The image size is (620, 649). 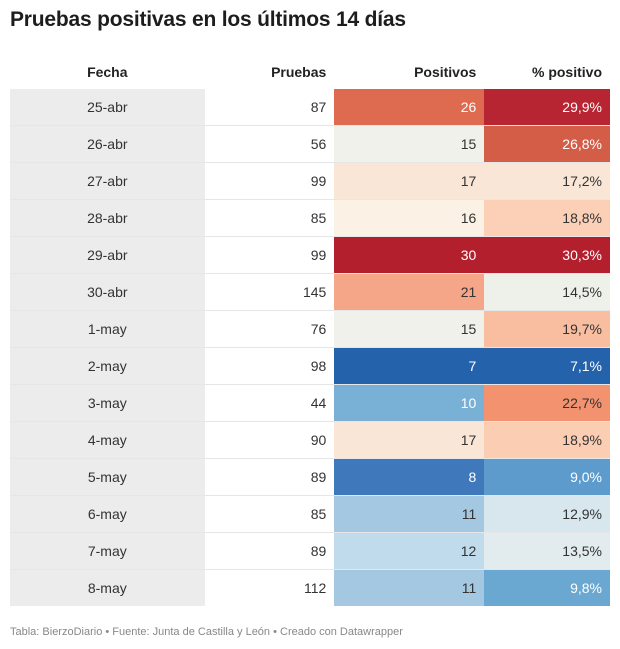 I want to click on chart-title: Pruebas positivas en los últimos 14 días, so click(x=208, y=19).